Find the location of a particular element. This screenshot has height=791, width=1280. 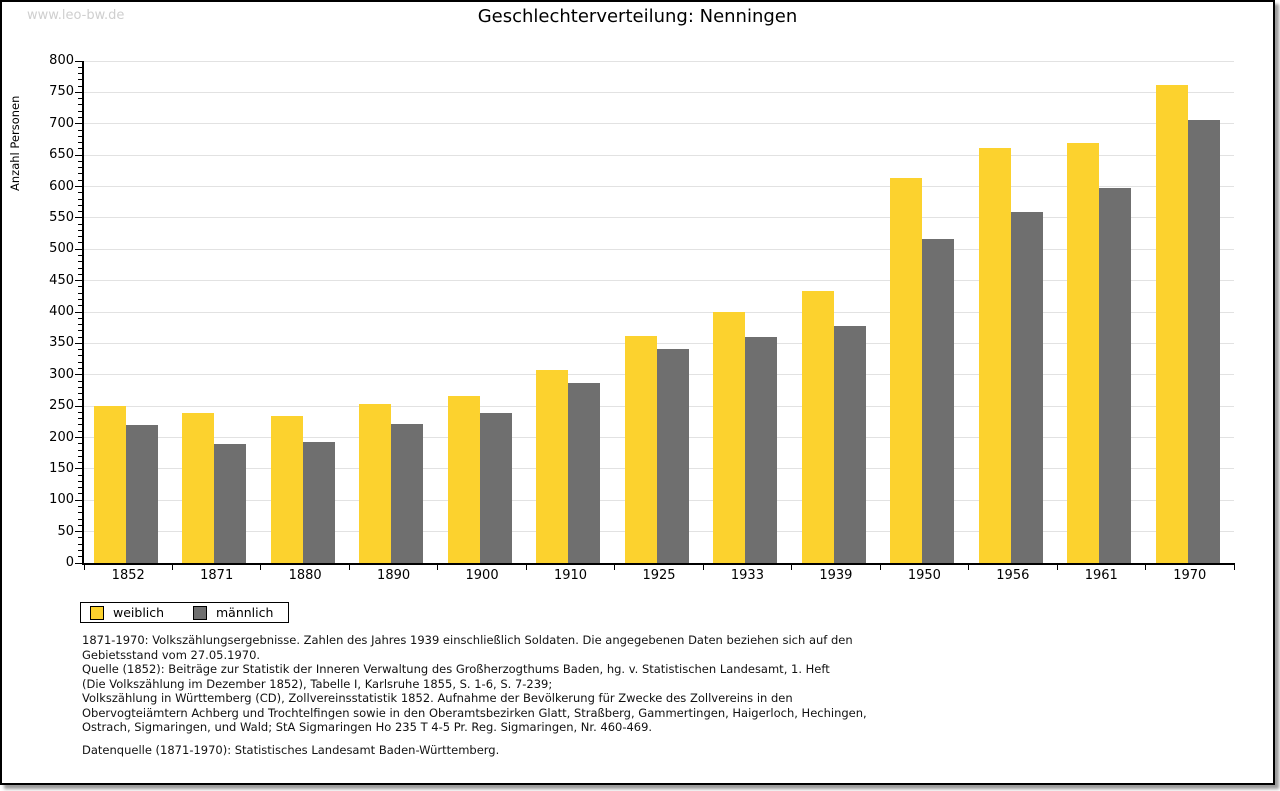

y-axis-tick-label: 300 is located at coordinates (61, 374).